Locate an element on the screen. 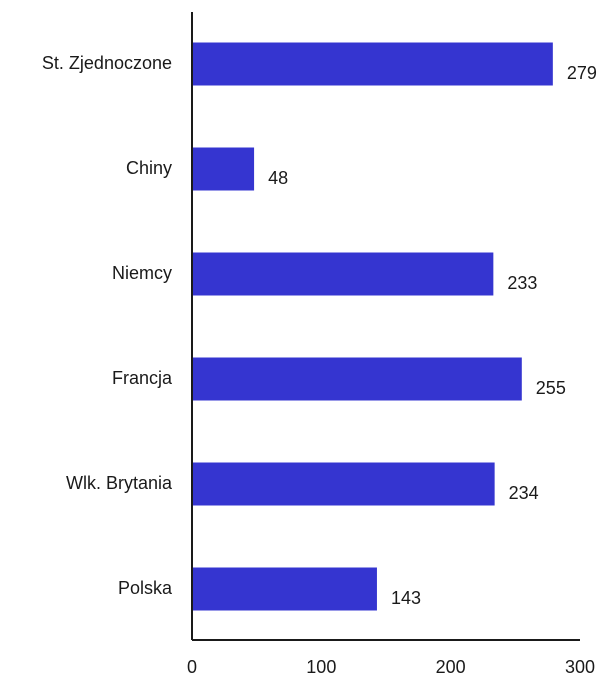 This screenshot has height=684, width=607. value-label-wlk-brytania: 234 is located at coordinates (524, 493).